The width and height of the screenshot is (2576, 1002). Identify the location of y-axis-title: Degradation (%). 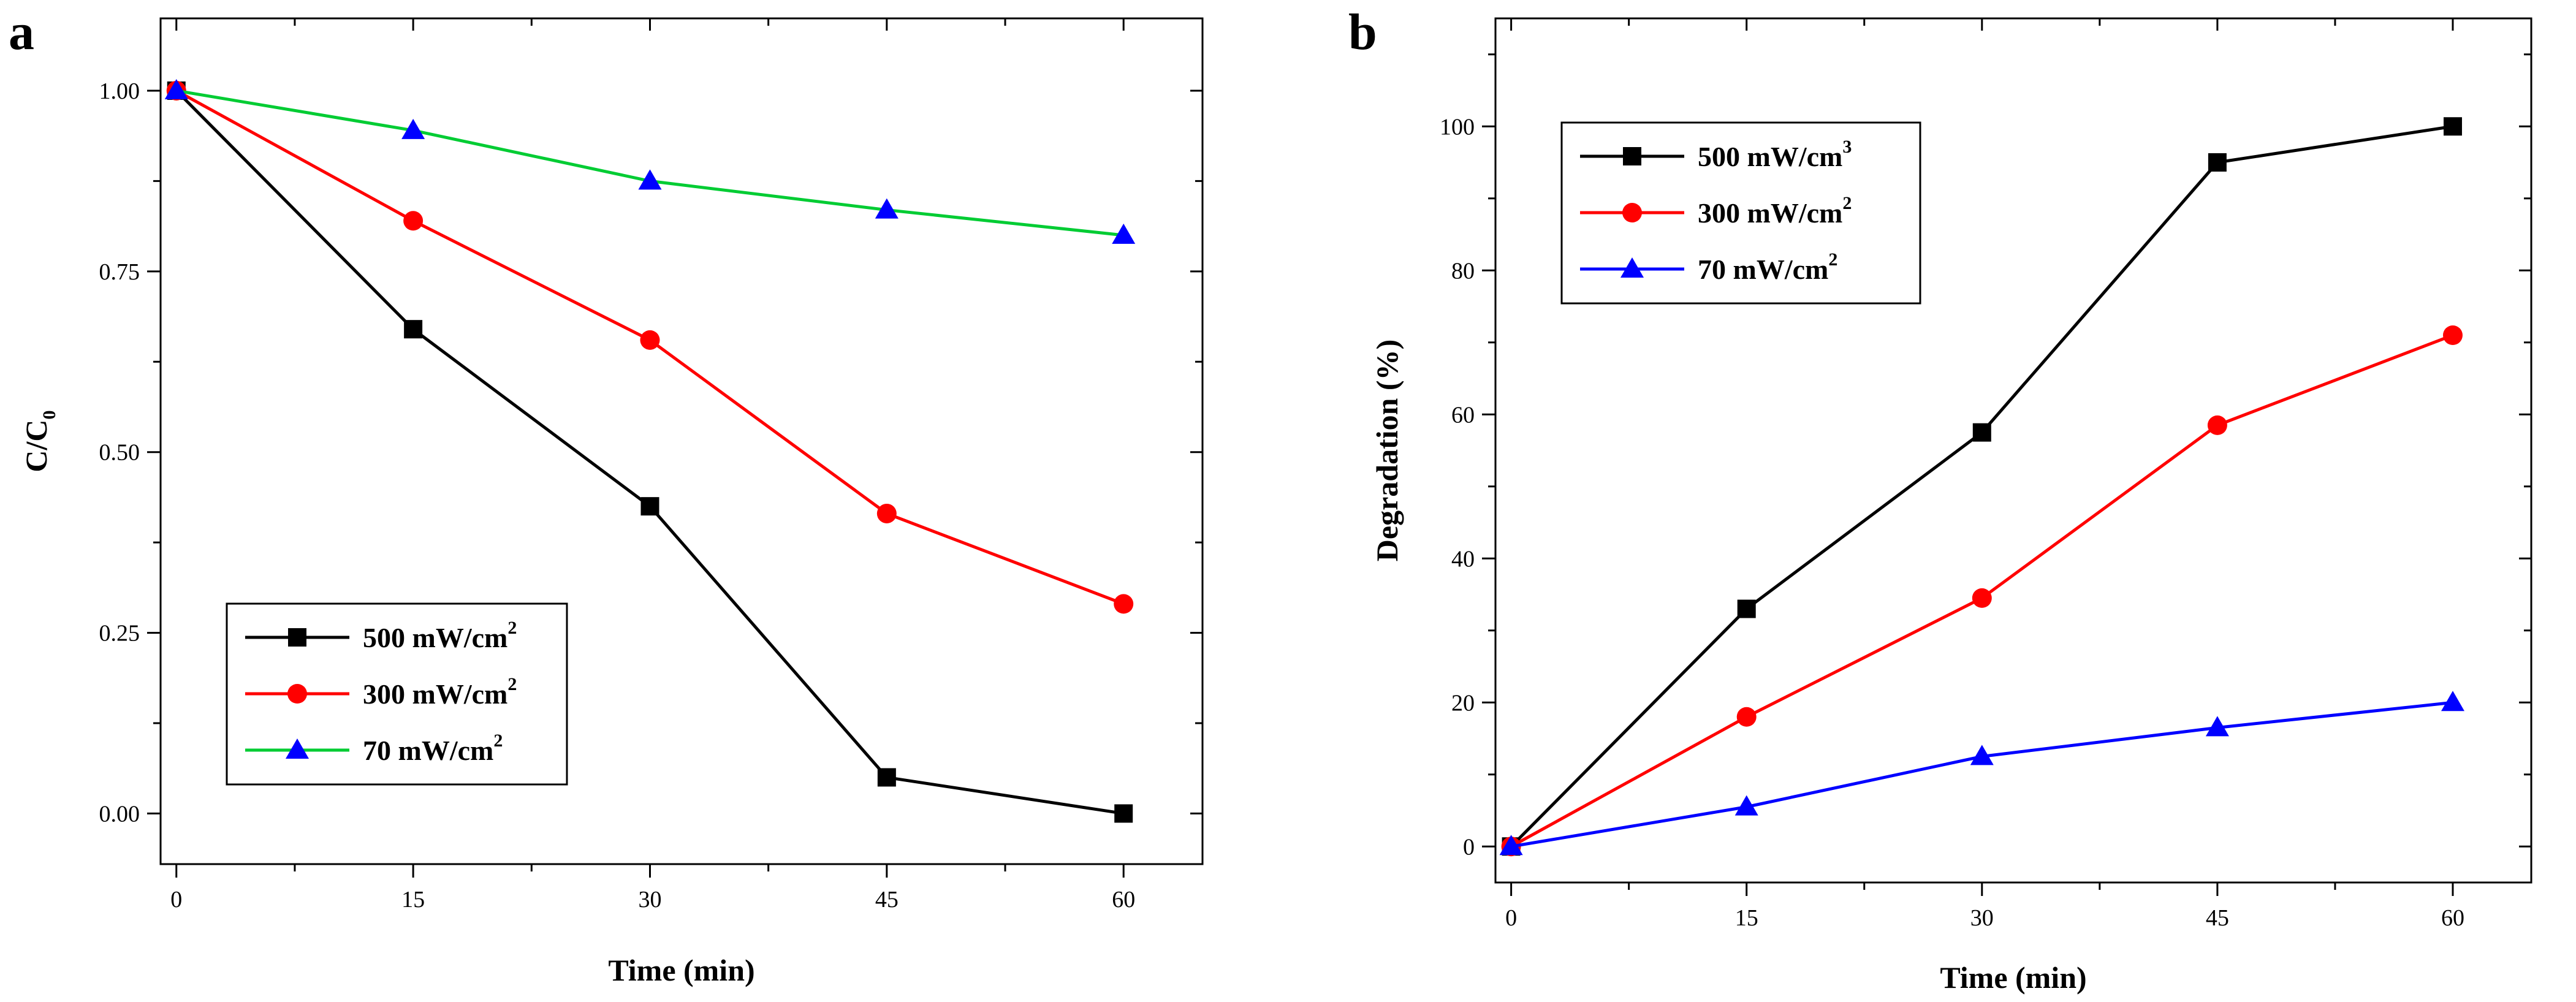
(1387, 450).